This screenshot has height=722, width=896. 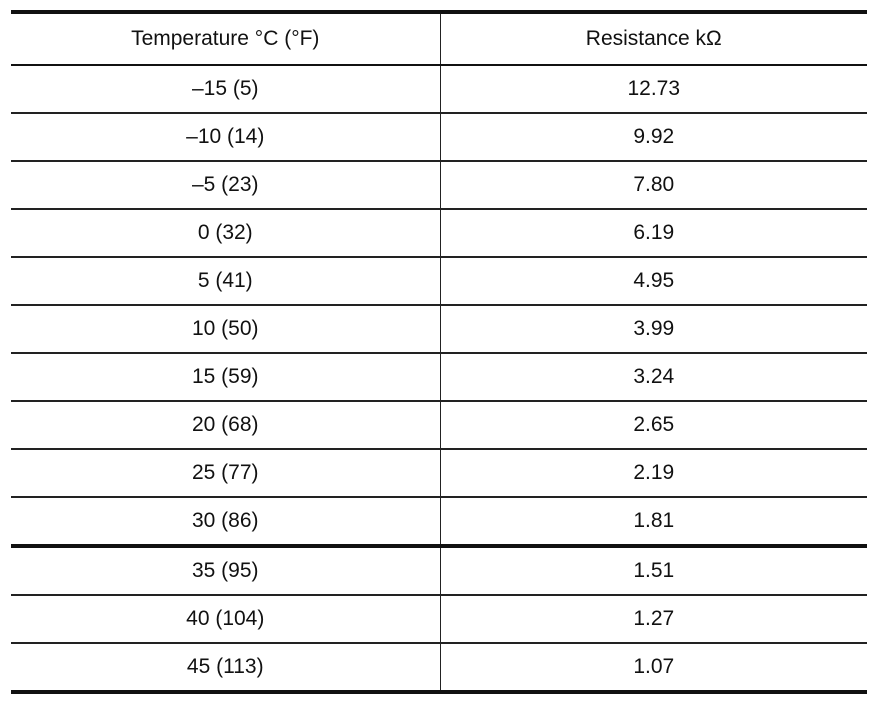 I want to click on temperature-cell: 45 (113), so click(x=226, y=668).